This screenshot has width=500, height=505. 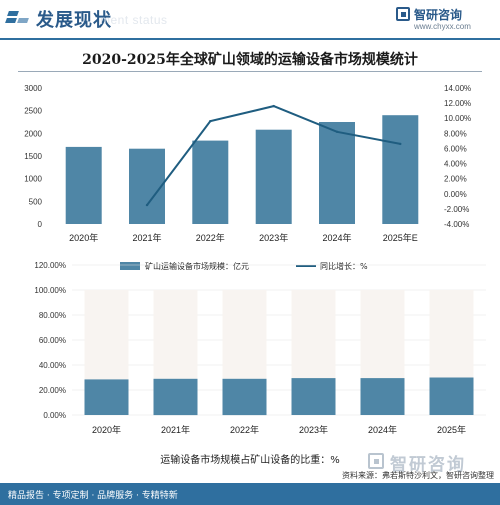 What do you see at coordinates (52, 390) in the screenshot?
I see `y-axis-tick-label: 20.00%` at bounding box center [52, 390].